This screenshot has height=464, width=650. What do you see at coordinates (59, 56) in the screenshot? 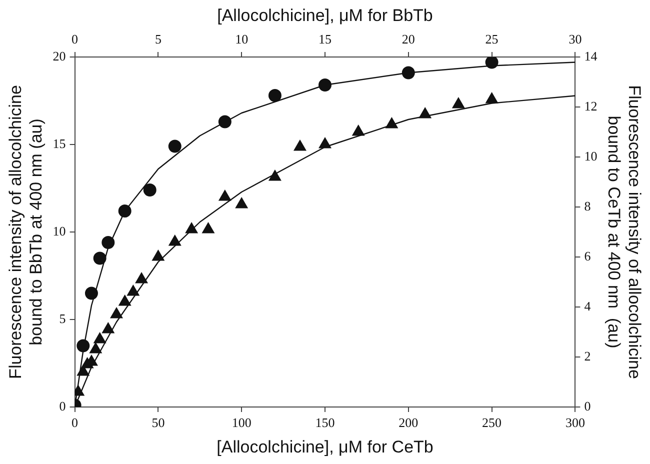
I see `y-tick-label: 20` at bounding box center [59, 56].